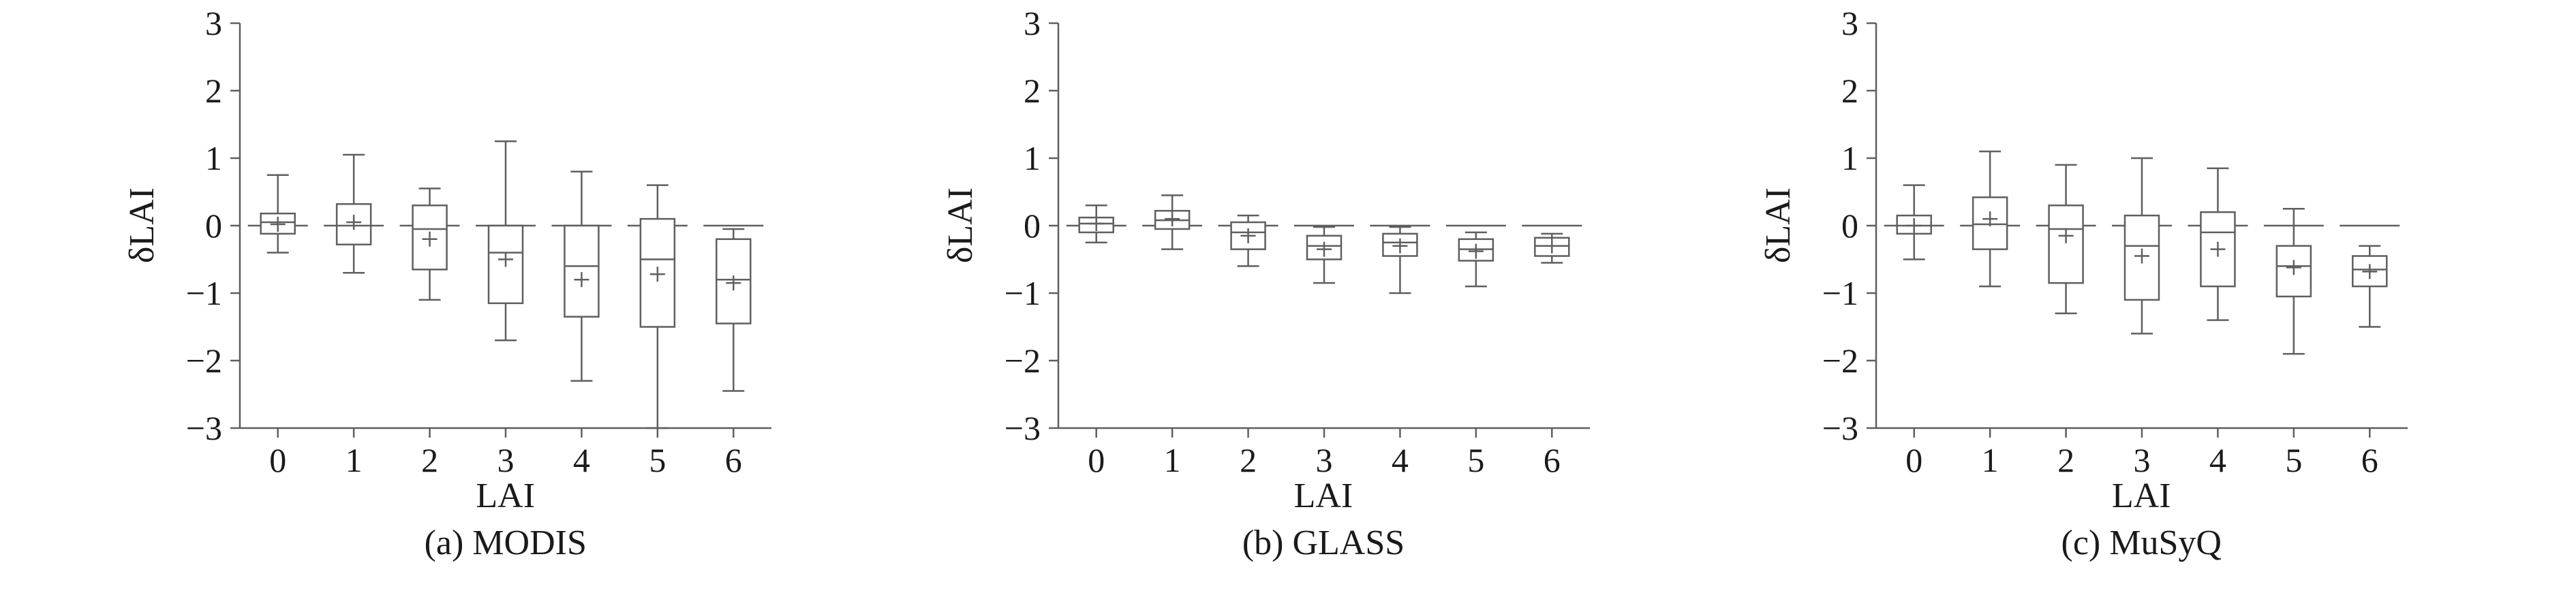  What do you see at coordinates (142, 225) in the screenshot?
I see `modis-y-axis-label: δLAI` at bounding box center [142, 225].